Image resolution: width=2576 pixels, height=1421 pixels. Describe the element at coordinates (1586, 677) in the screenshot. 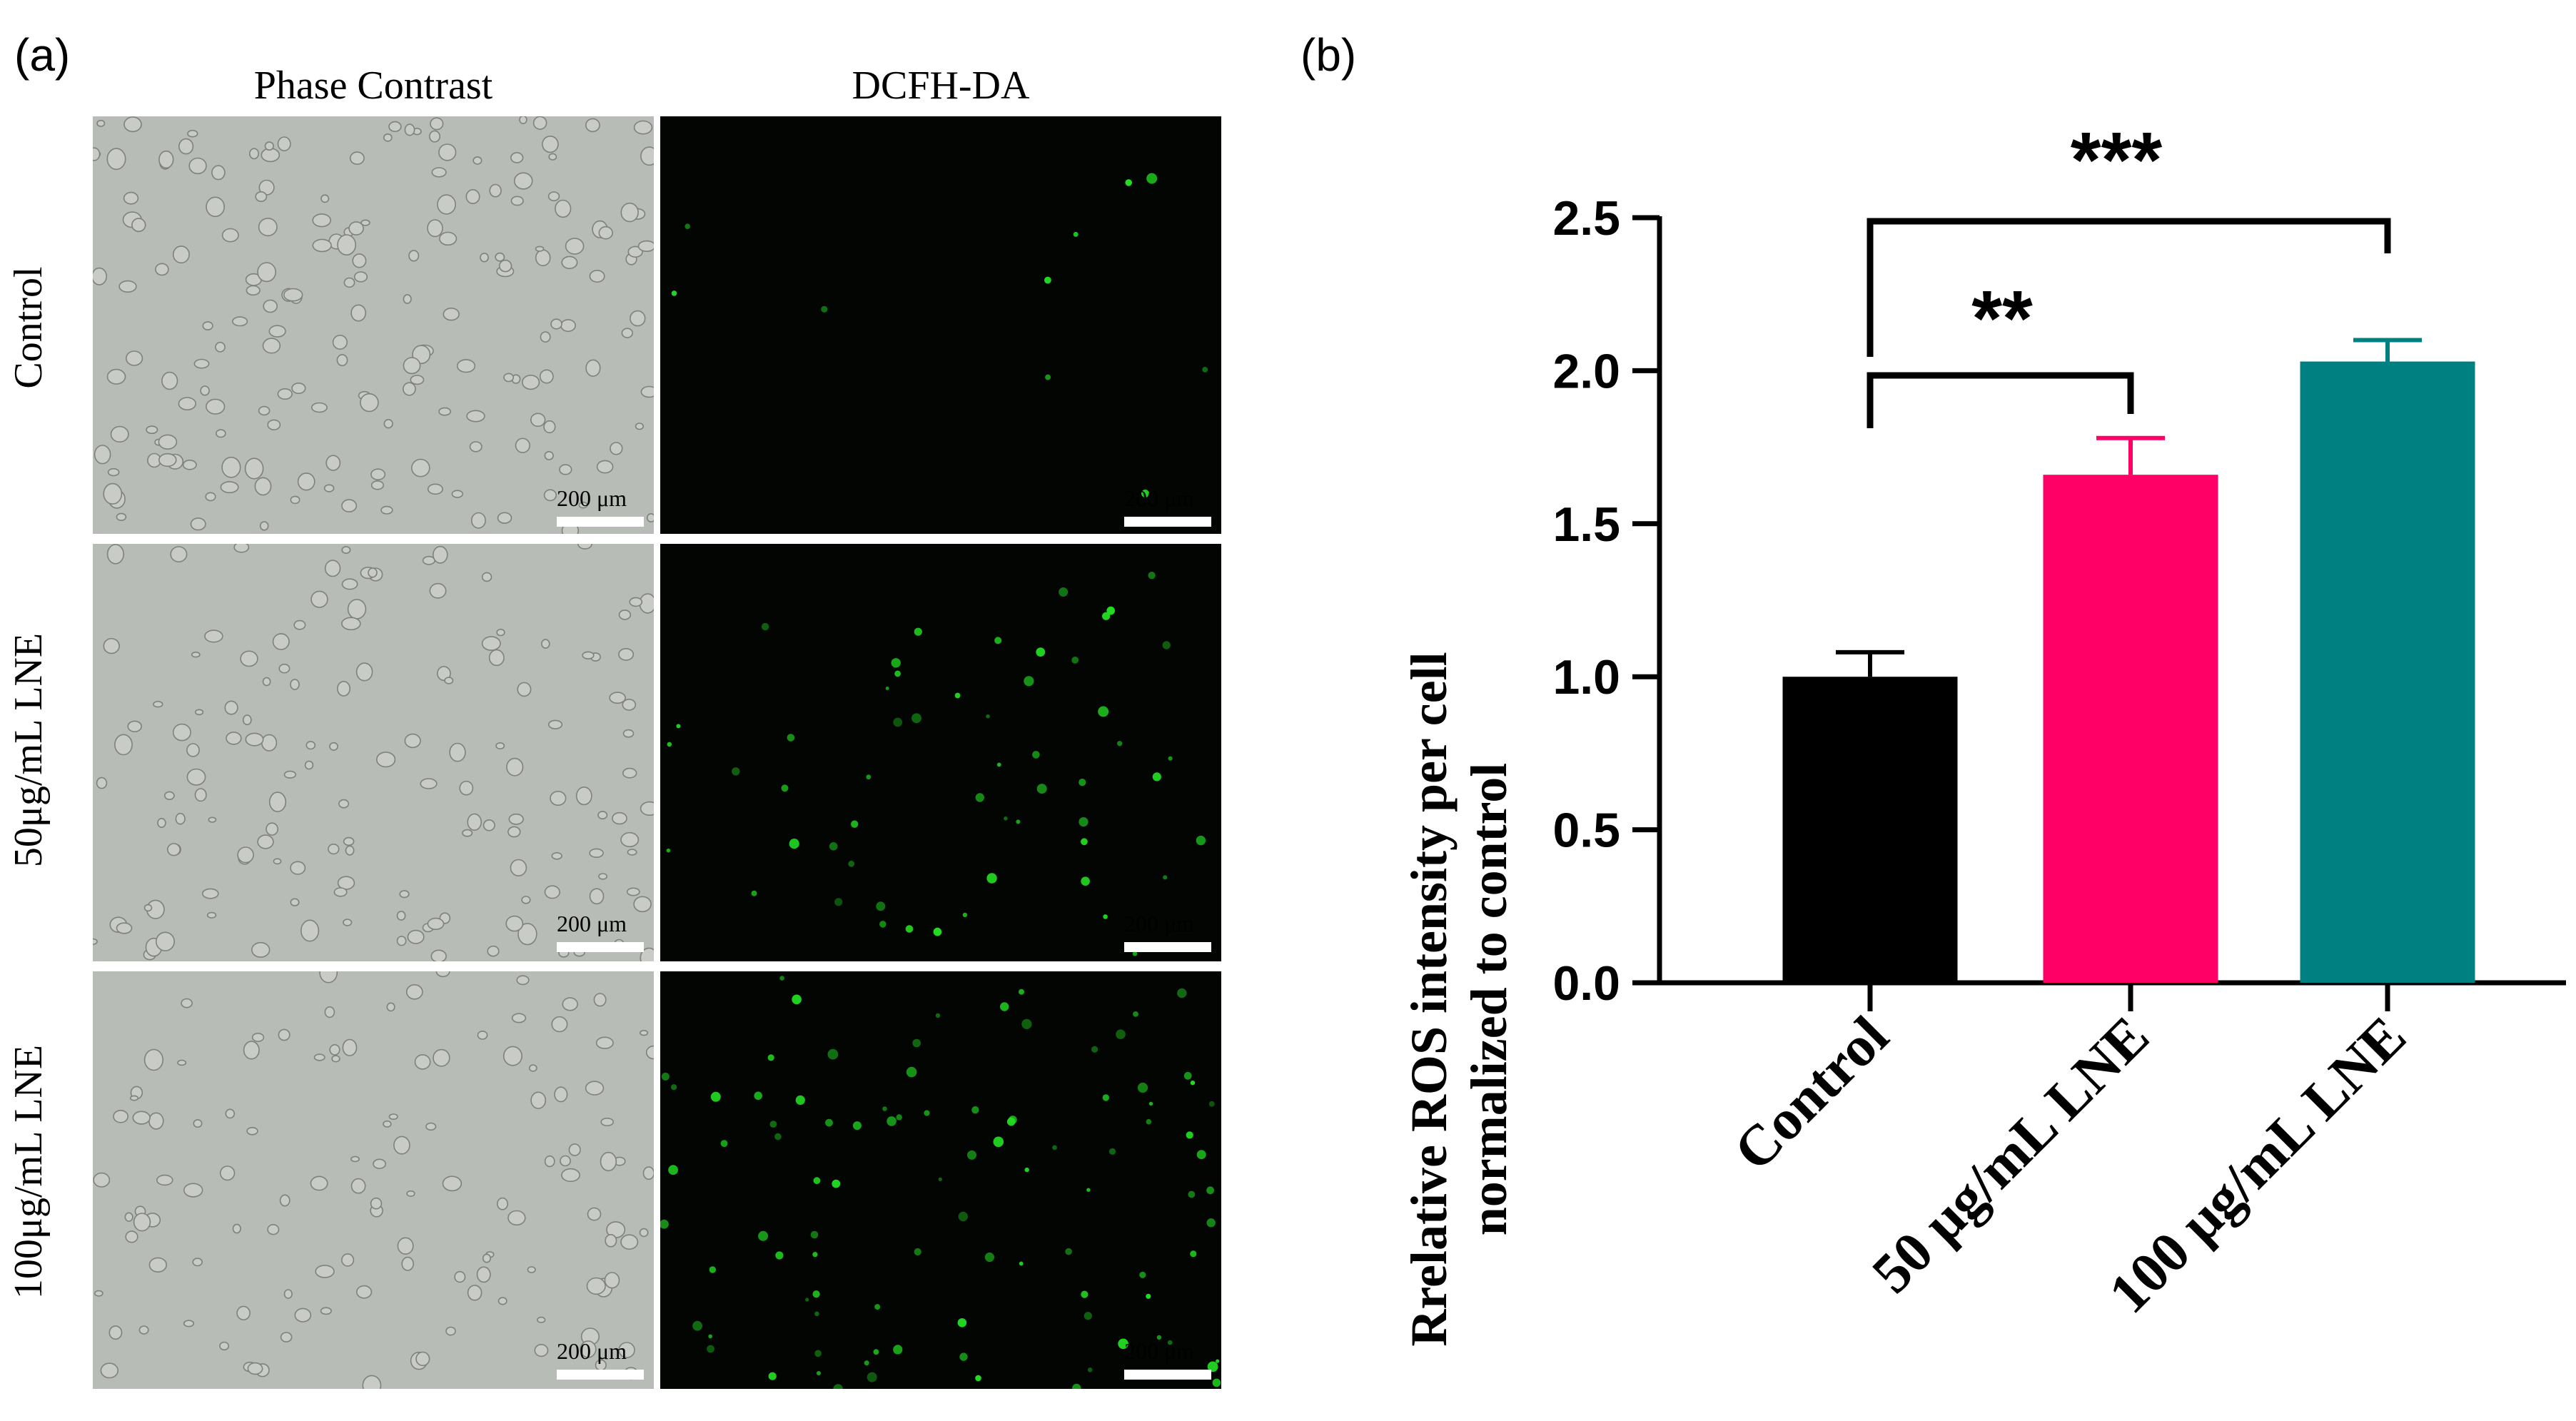

I see `y-tick-label: 1.0` at that location.